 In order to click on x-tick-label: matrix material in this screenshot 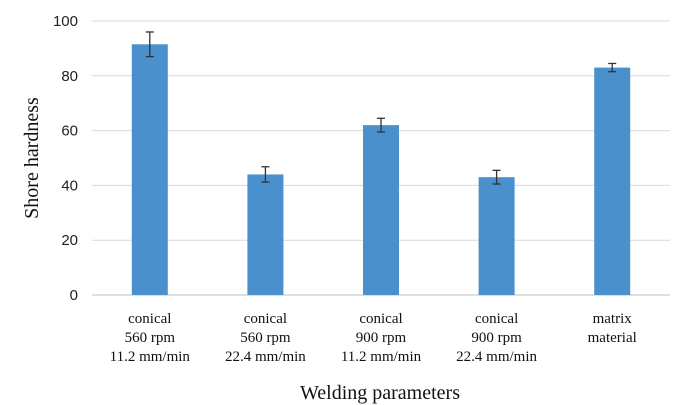, I will do `click(612, 328)`.